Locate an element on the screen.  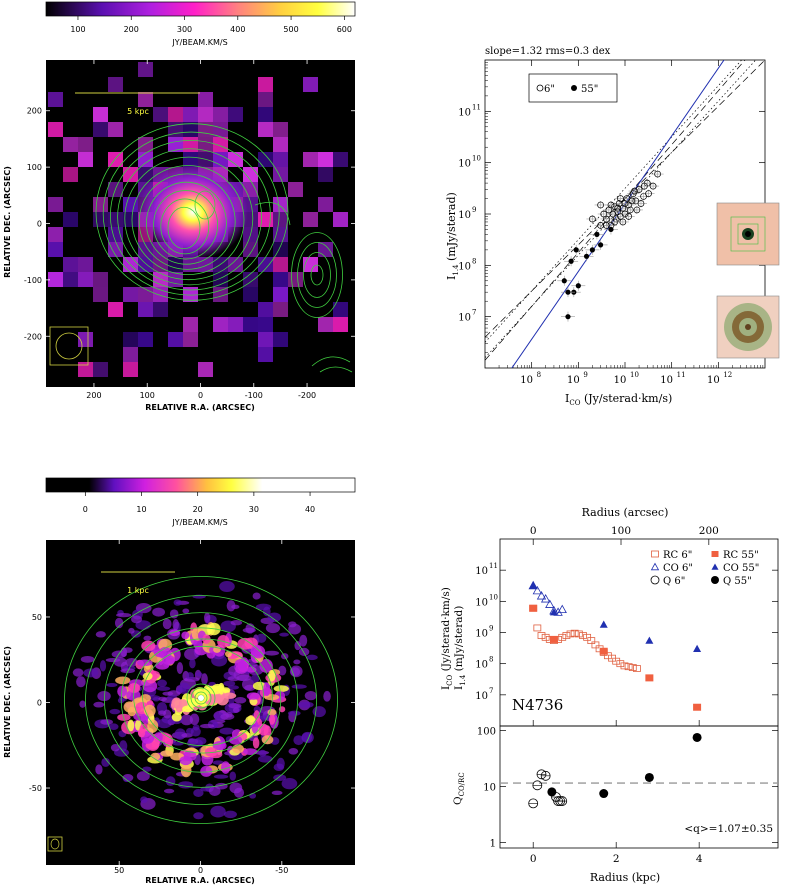
upper-y-axis-label-rc: I1.4 (mJy/sterad) is located at coordinates (460, 648).